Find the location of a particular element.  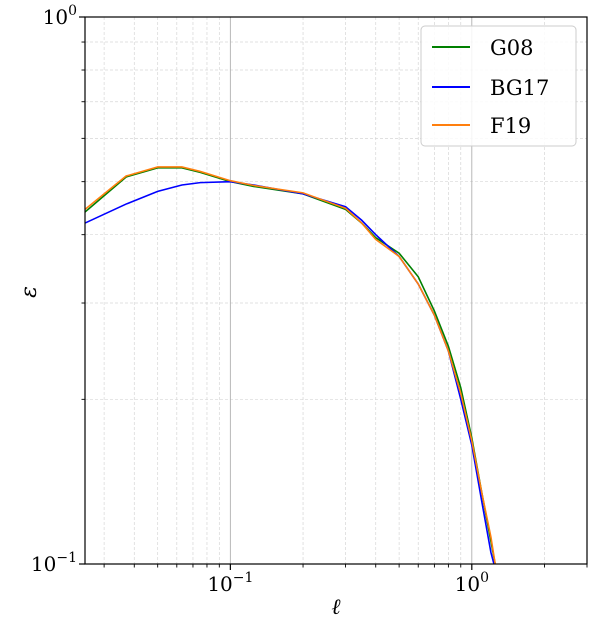

x-tick-label: 10⁰ is located at coordinates (472, 583).